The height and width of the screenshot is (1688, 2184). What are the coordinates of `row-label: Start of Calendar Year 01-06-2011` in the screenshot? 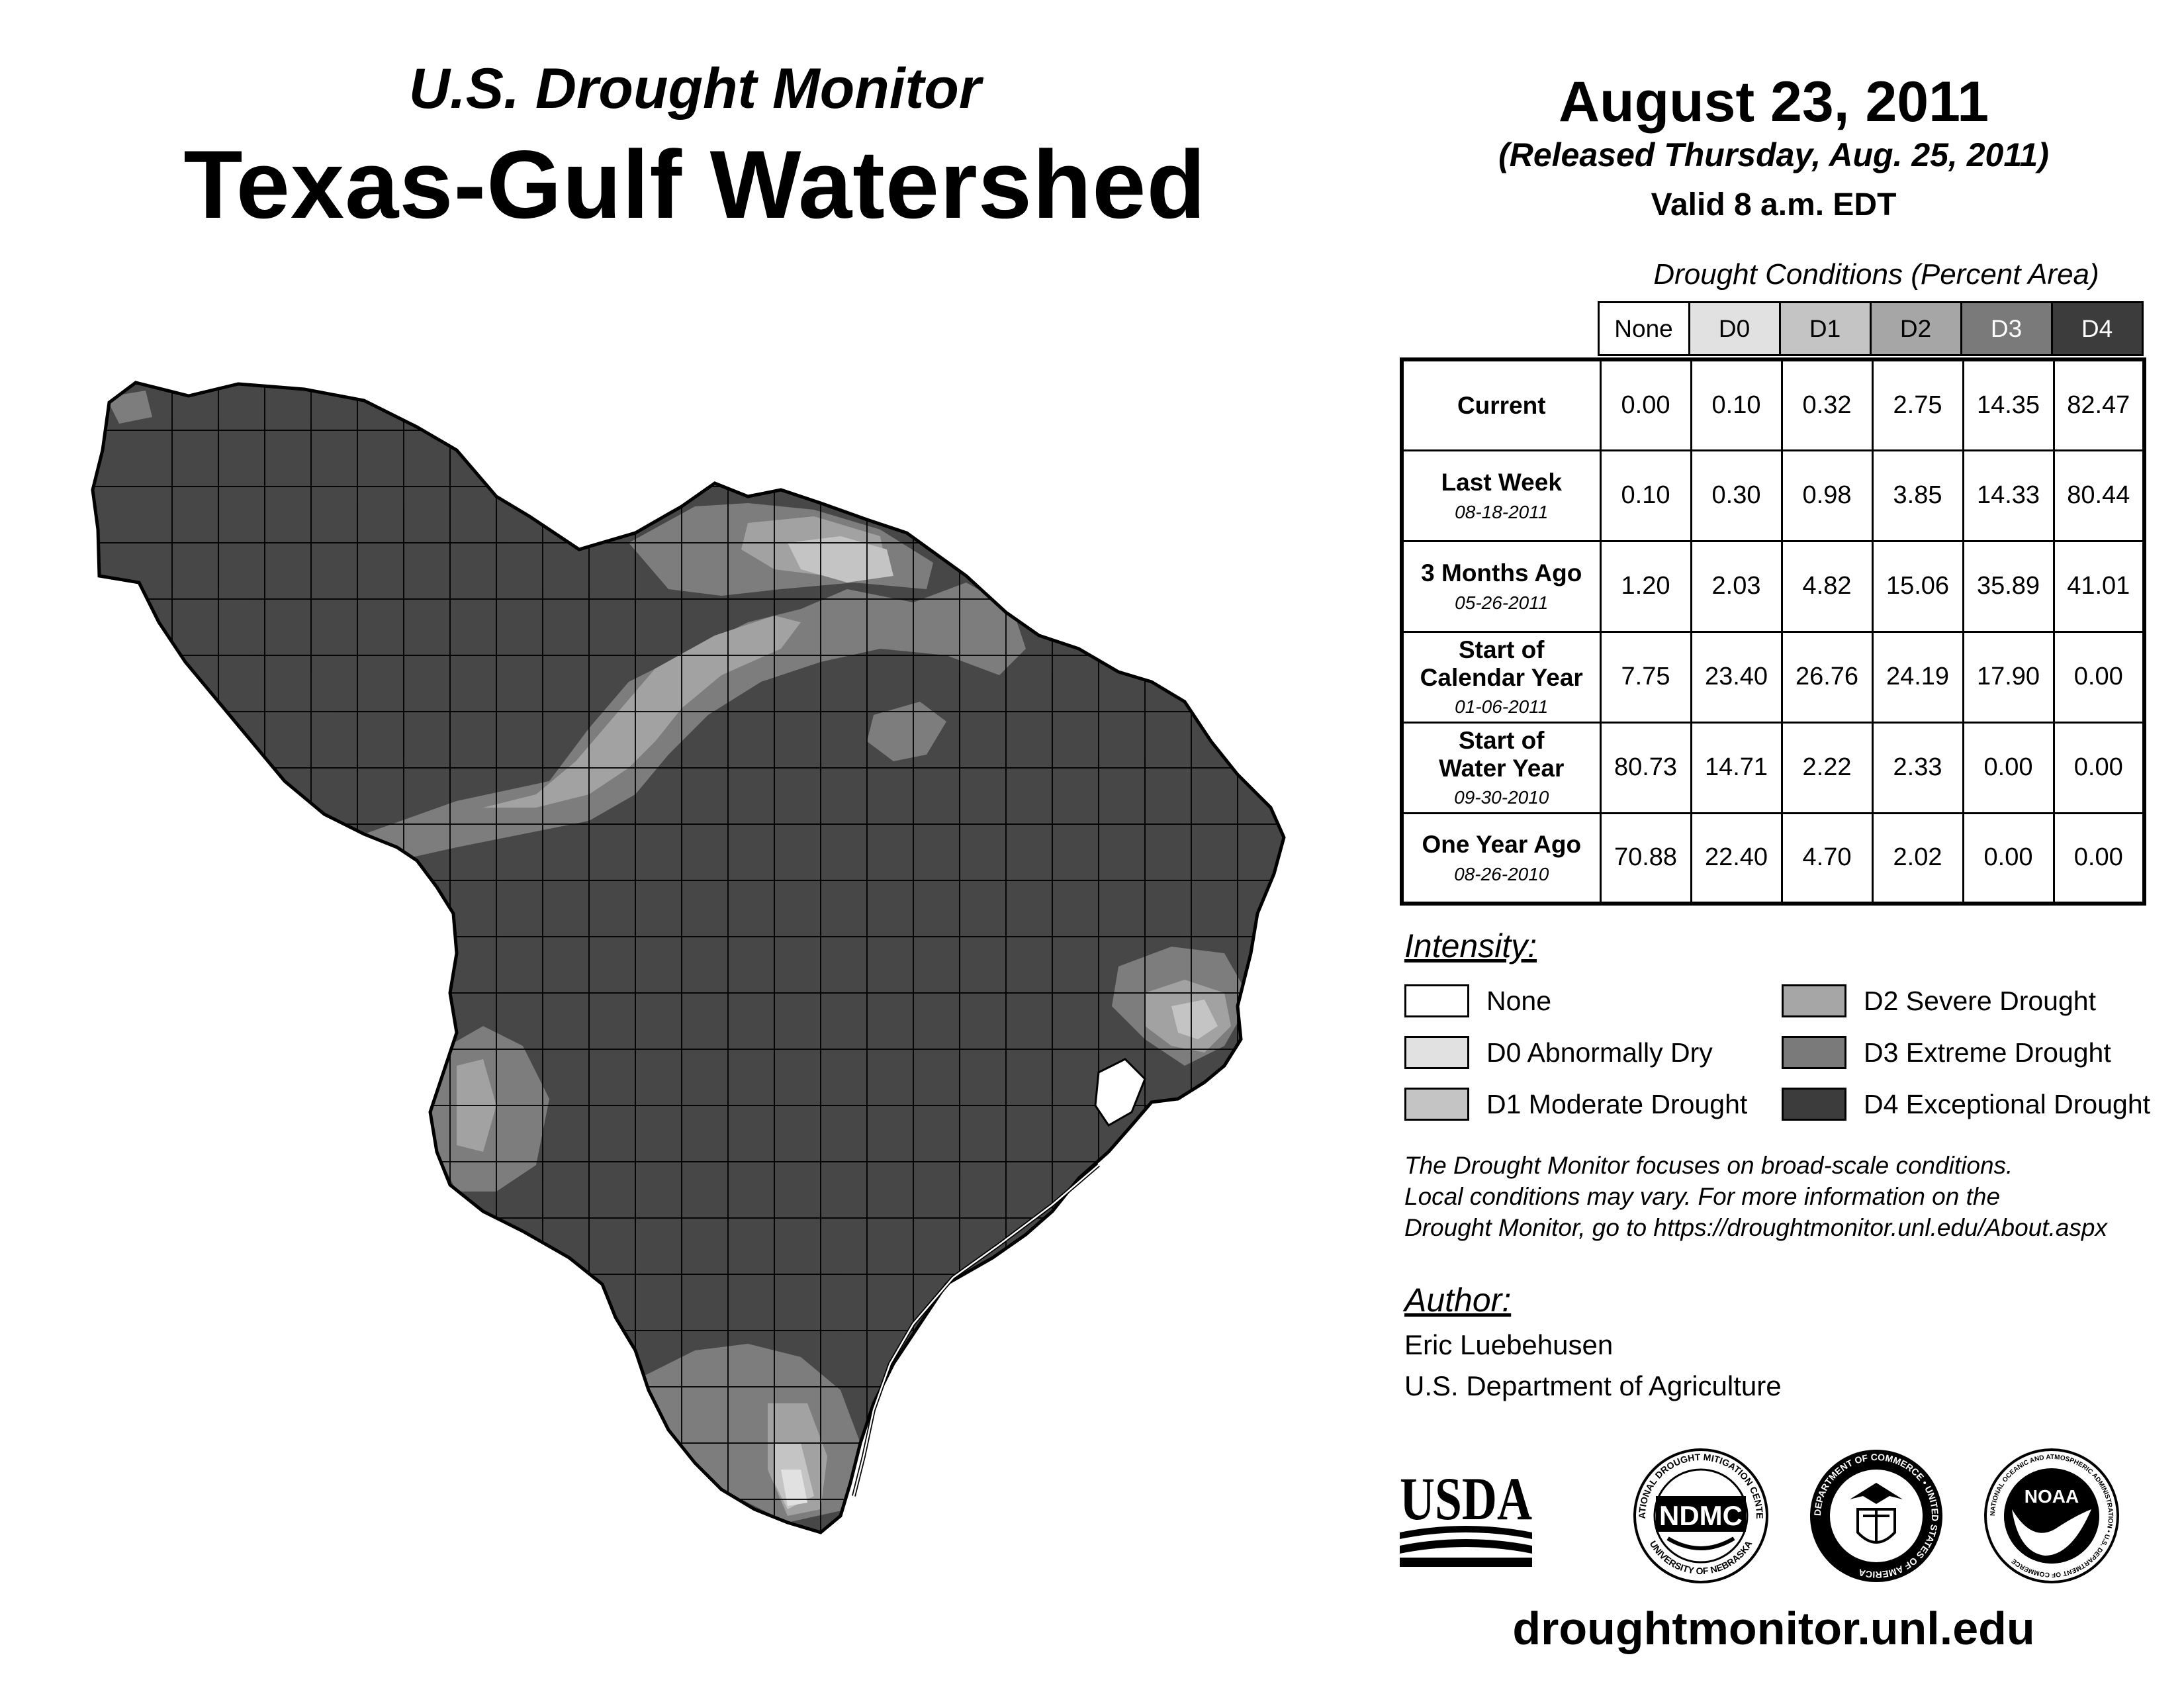 It's located at (1501, 677).